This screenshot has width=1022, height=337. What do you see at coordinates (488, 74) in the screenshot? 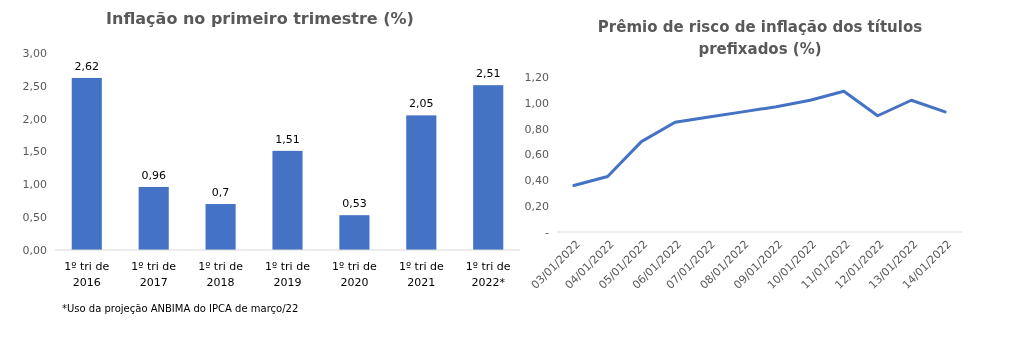
I see `data-label: 2,51` at bounding box center [488, 74].